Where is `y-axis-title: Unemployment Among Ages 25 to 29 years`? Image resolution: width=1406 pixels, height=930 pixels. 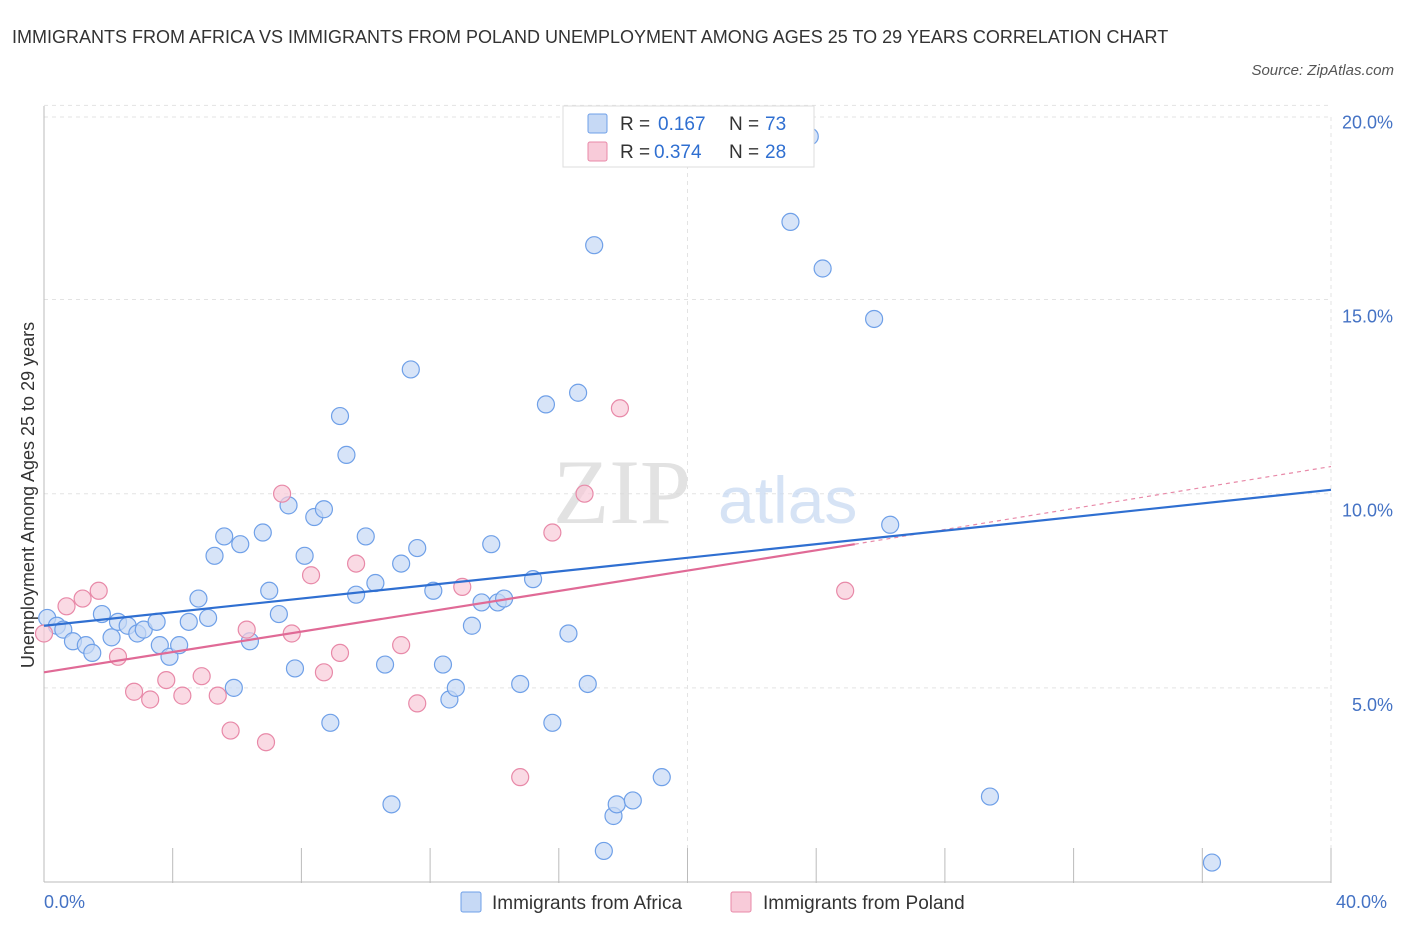 y-axis-title: Unemployment Among Ages 25 to 29 years is located at coordinates (28, 495).